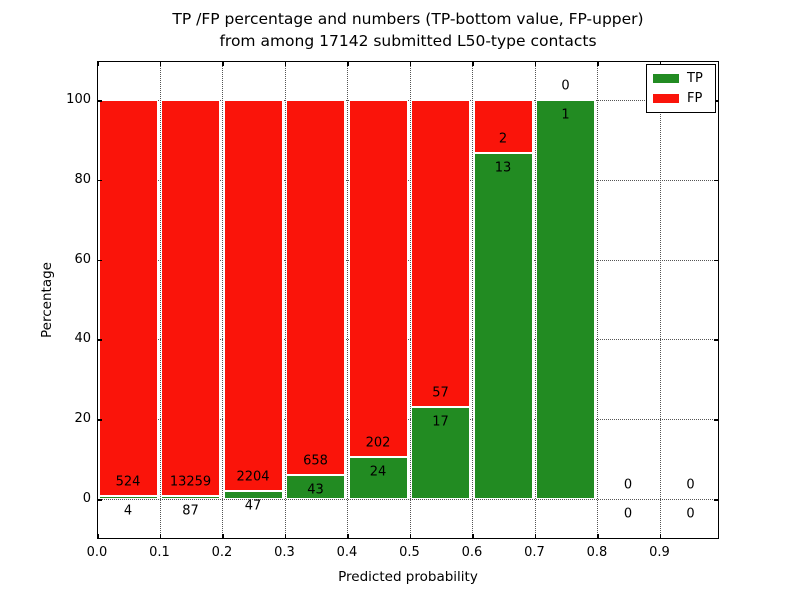 This screenshot has height=600, width=800. What do you see at coordinates (440, 422) in the screenshot?
I see `bar-count-label-tp: 17` at bounding box center [440, 422].